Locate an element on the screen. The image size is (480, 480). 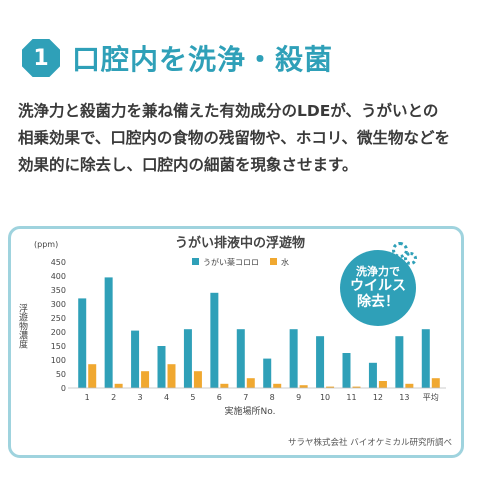
x-tick-label: 3 is located at coordinates (140, 397).